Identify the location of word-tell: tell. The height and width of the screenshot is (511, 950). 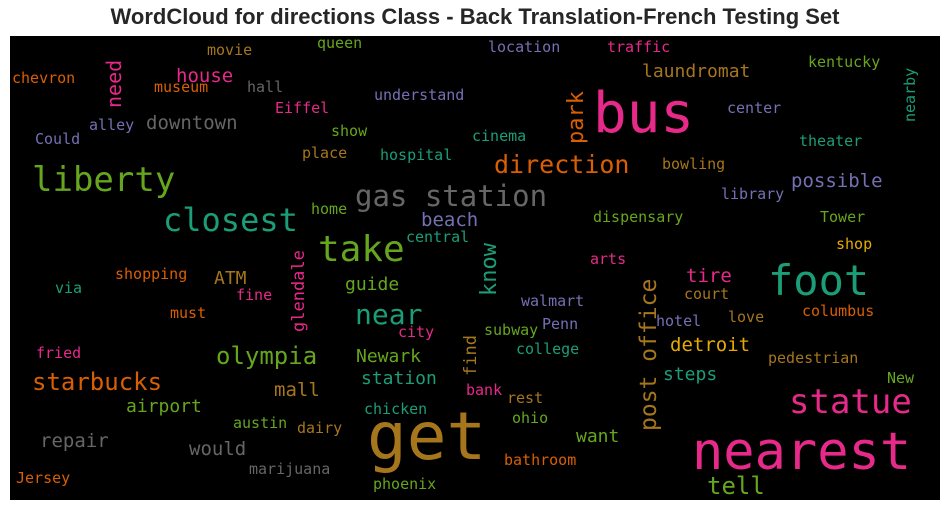
(736, 486).